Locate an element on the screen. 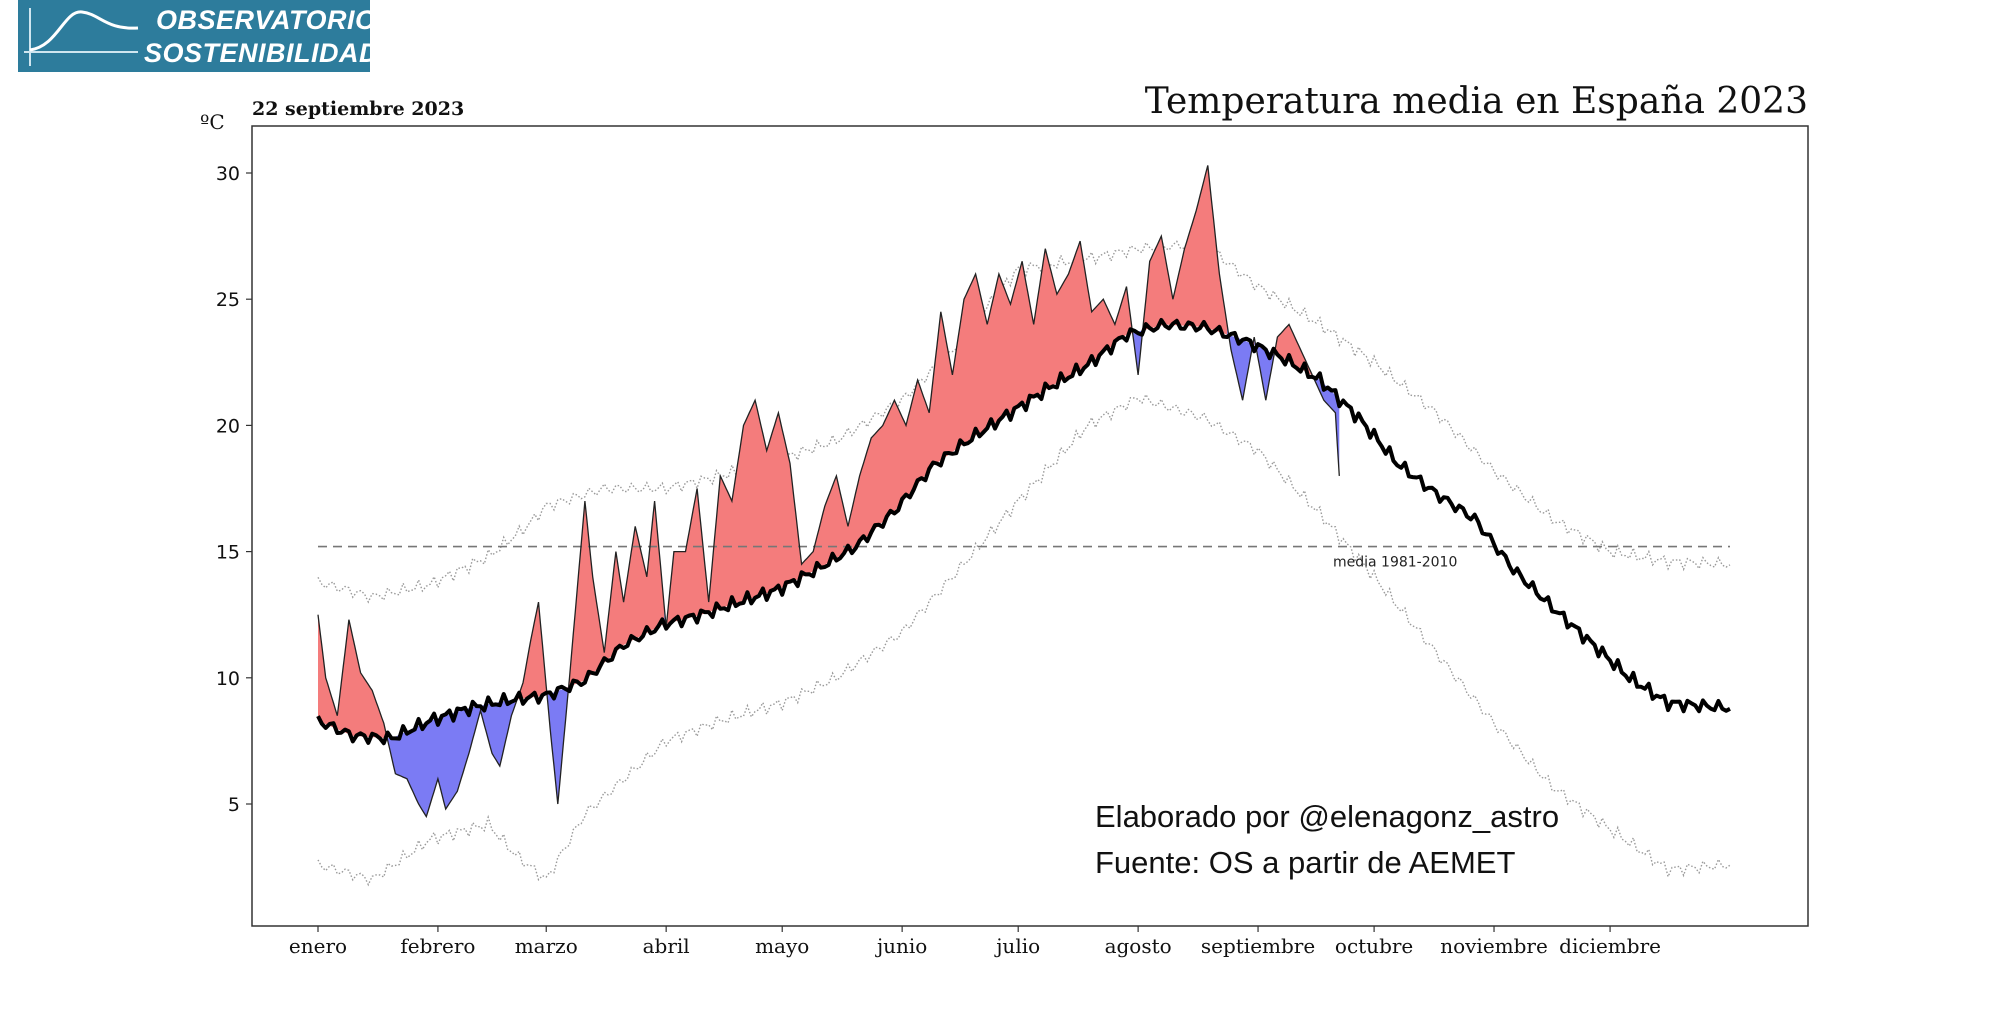 The height and width of the screenshot is (1036, 2000). x-tick-label-enero: enero is located at coordinates (318, 946).